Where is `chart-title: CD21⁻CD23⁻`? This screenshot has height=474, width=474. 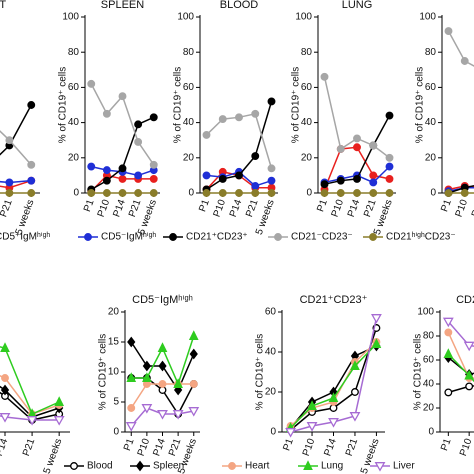
chart-title: CD21⁻CD23⁻ is located at coordinates (465, 300).